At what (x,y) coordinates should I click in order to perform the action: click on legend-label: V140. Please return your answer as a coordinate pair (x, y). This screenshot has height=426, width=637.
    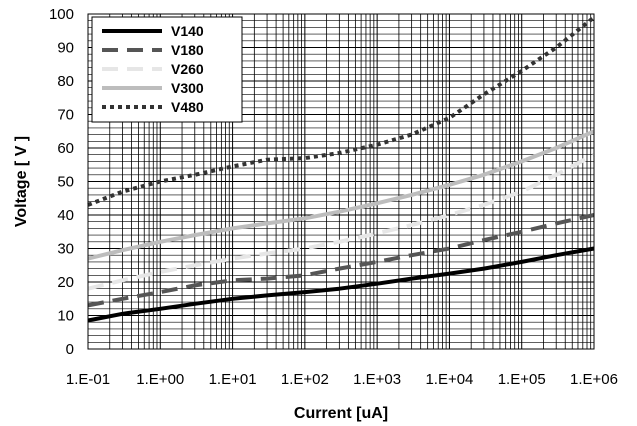
    Looking at the image, I should click on (187, 31).